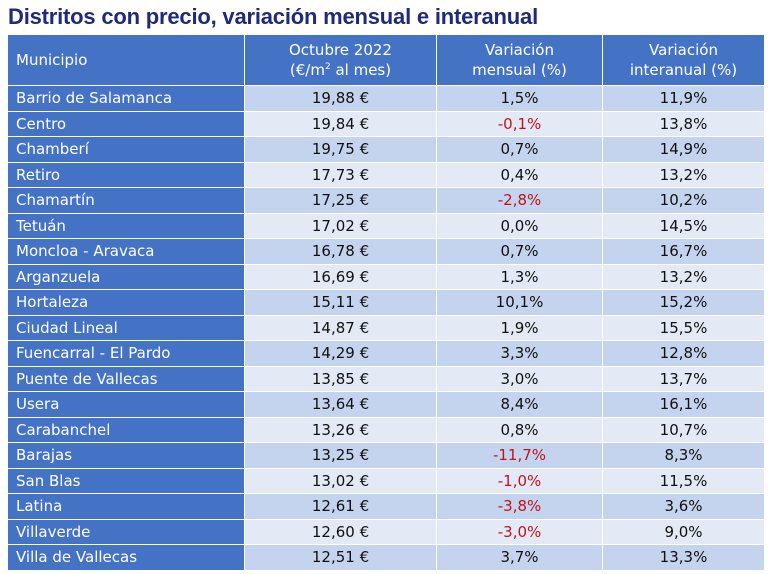 Image resolution: width=768 pixels, height=574 pixels. I want to click on price-cell: 13,64 €, so click(340, 404).